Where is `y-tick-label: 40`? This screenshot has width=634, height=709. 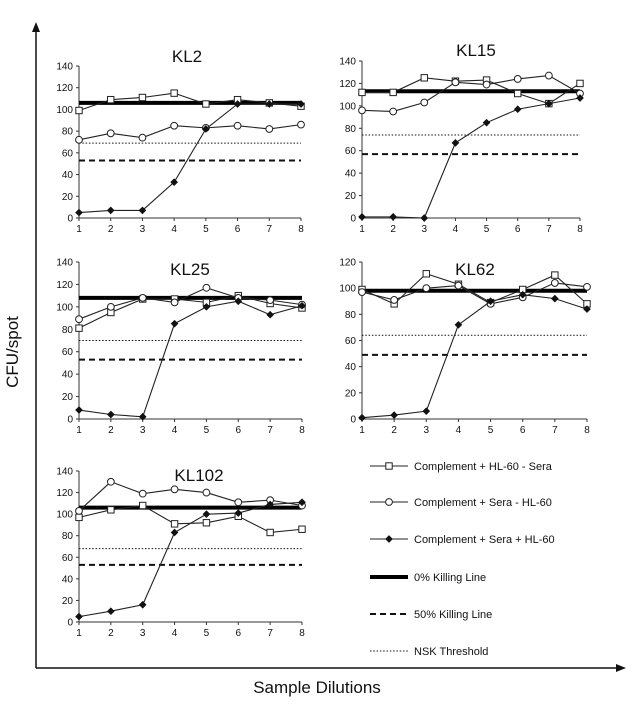 y-tick-label: 40 is located at coordinates (68, 579).